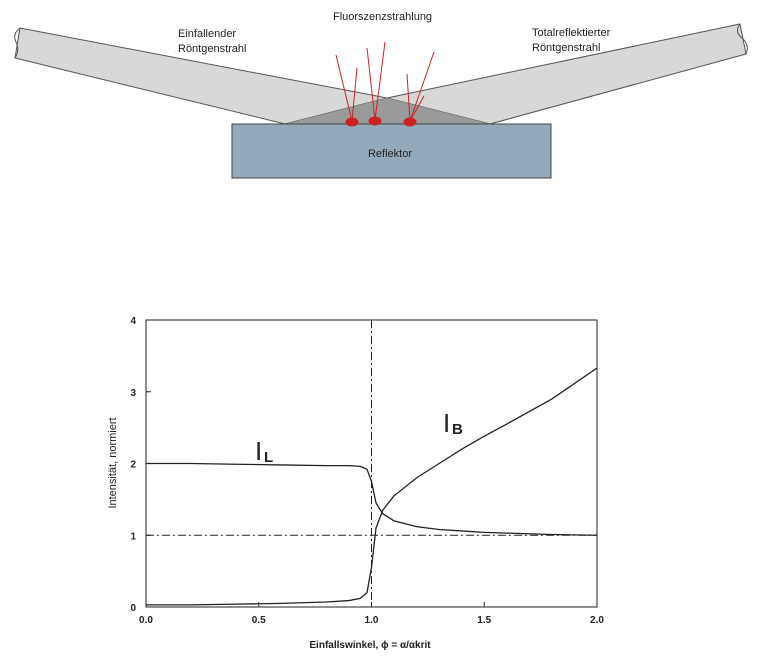  Describe the element at coordinates (484, 620) in the screenshot. I see `x-tick-label: 1.5` at that location.